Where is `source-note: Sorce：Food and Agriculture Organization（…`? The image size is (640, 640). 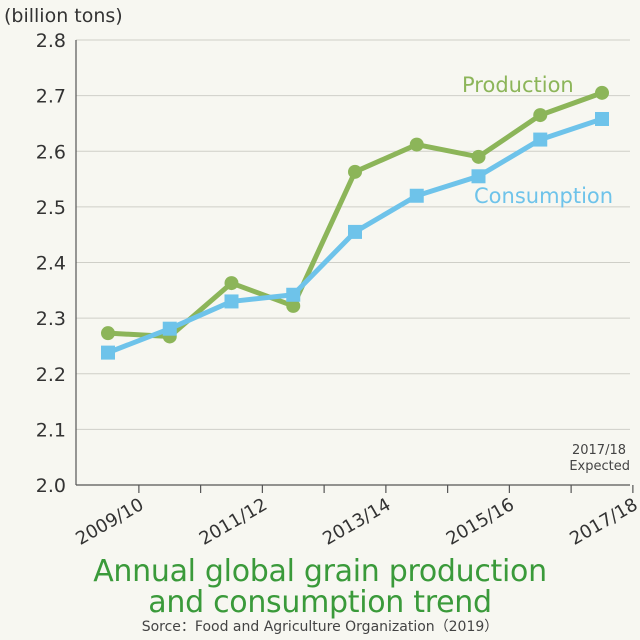
source-note: Sorce：Food and Agriculture Organization（… is located at coordinates (320, 627).